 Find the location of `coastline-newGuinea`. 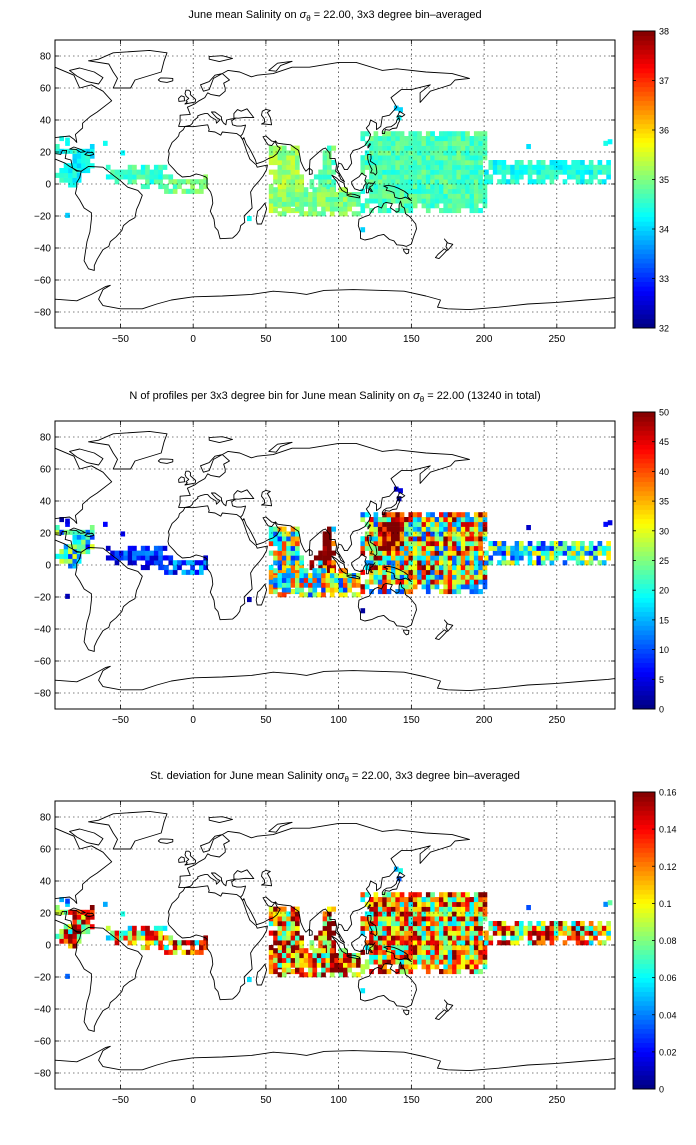

coastline-newGuinea is located at coordinates (397, 193).